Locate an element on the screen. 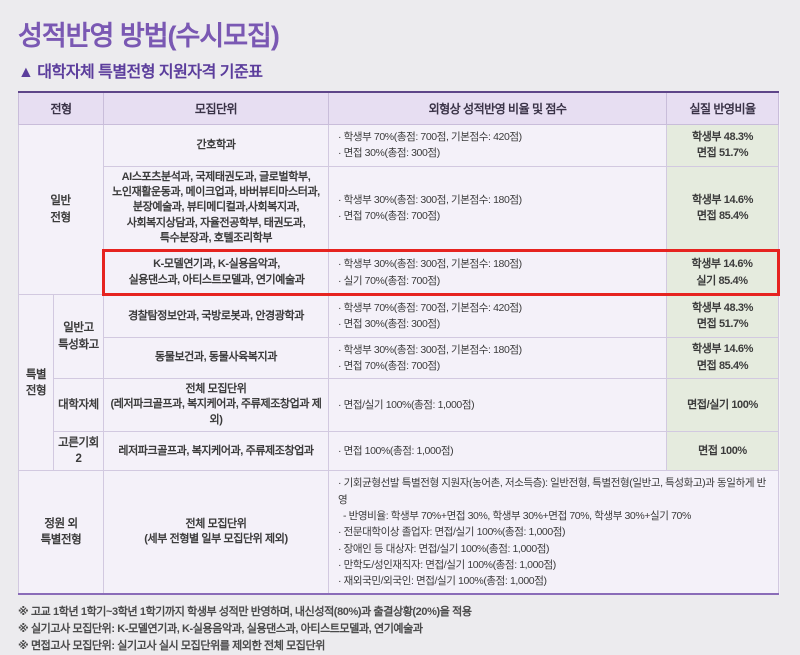 This screenshot has width=800, height=655. header-unit: 모집단위 is located at coordinates (216, 108).